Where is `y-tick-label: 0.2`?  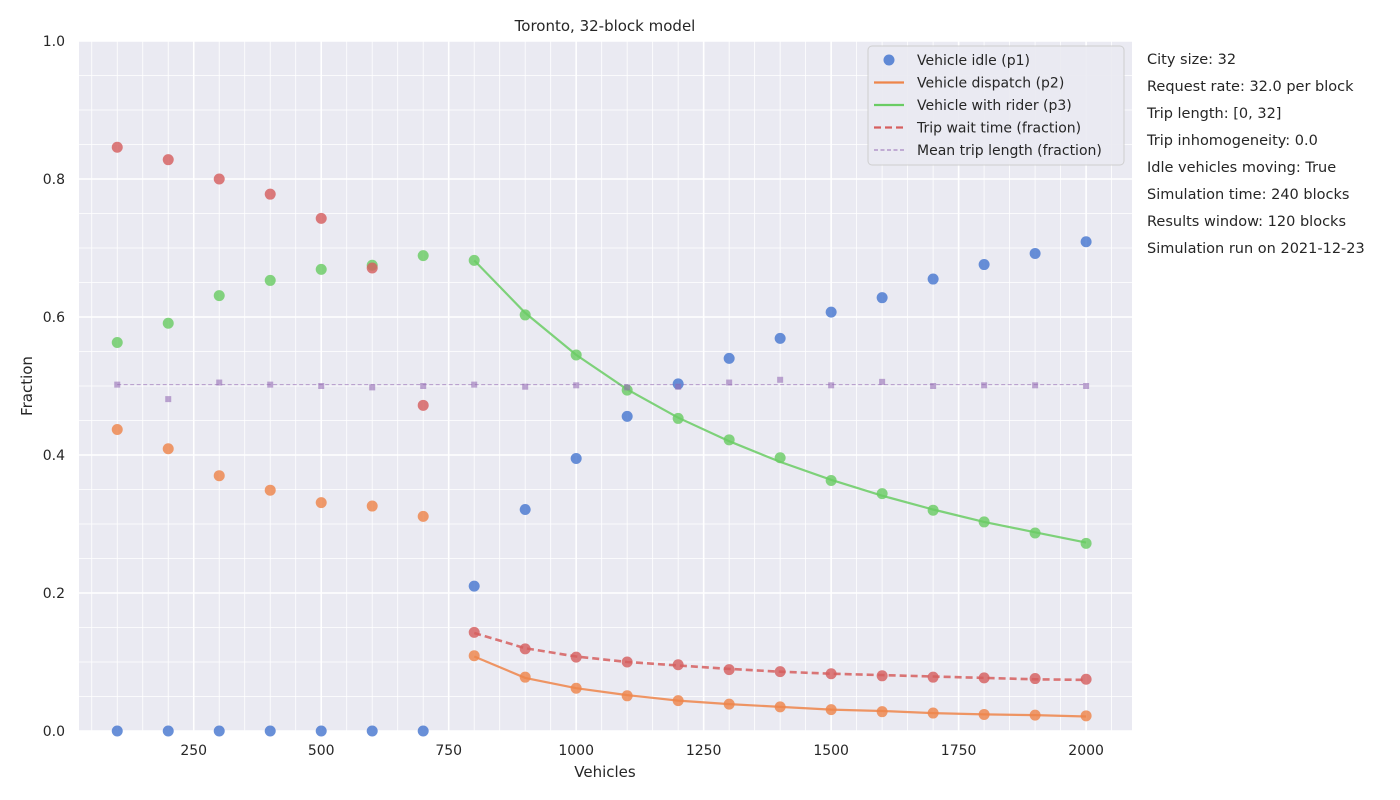
y-tick-label: 0.2 is located at coordinates (54, 594).